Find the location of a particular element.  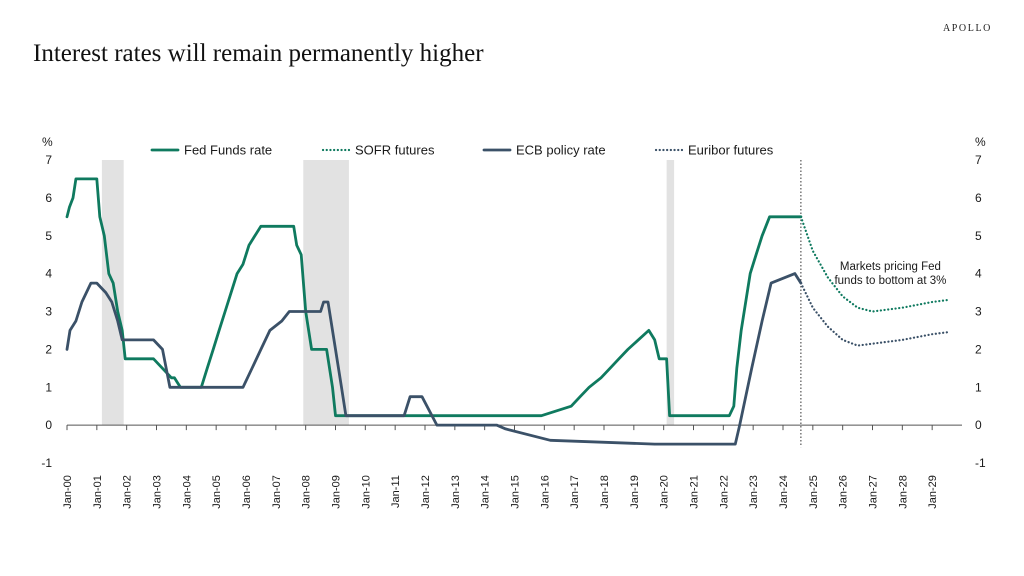

x-tick-label: Jan-19 is located at coordinates (635, 492).